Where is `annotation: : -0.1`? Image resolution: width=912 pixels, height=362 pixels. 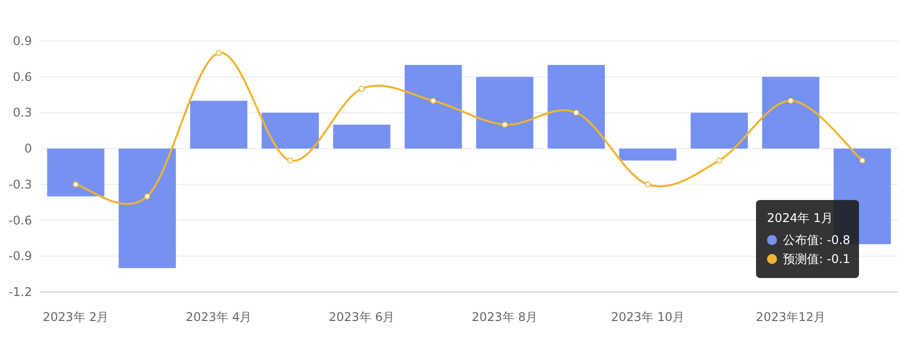
annotation: : -0.1 is located at coordinates (834, 259).